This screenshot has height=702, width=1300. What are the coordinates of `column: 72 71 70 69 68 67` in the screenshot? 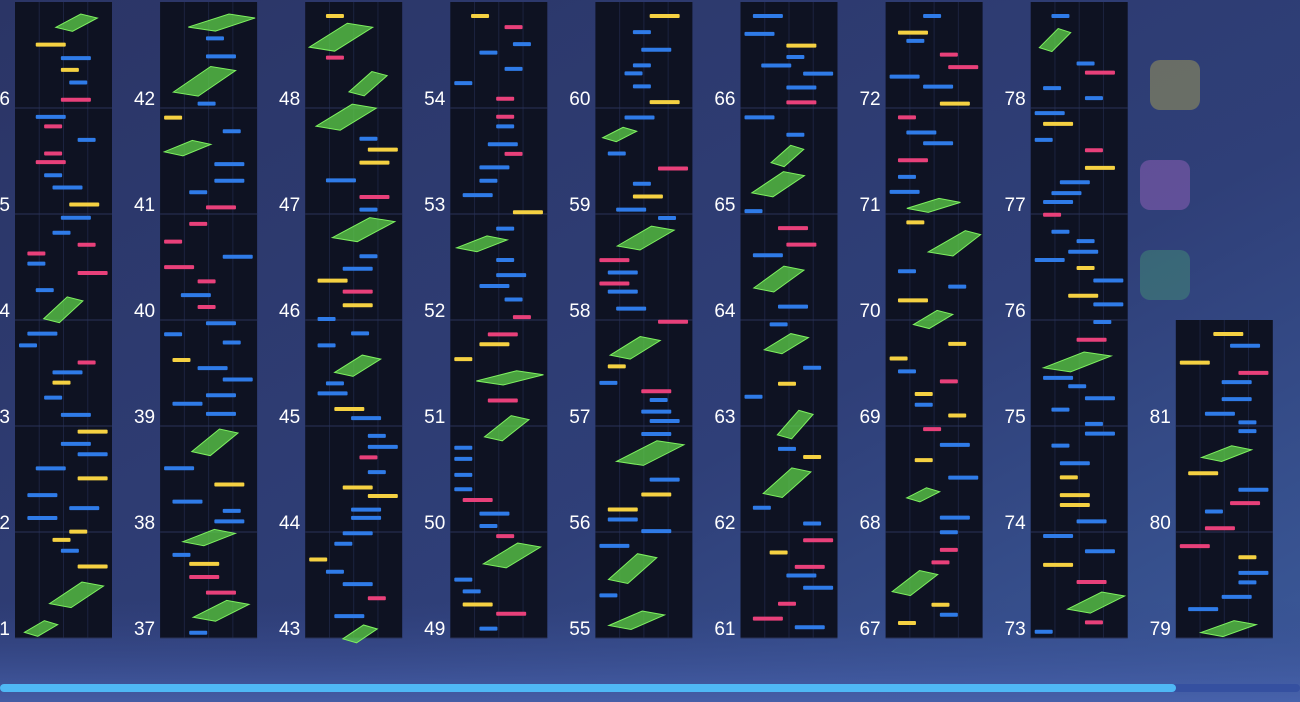 It's located at (921, 321).